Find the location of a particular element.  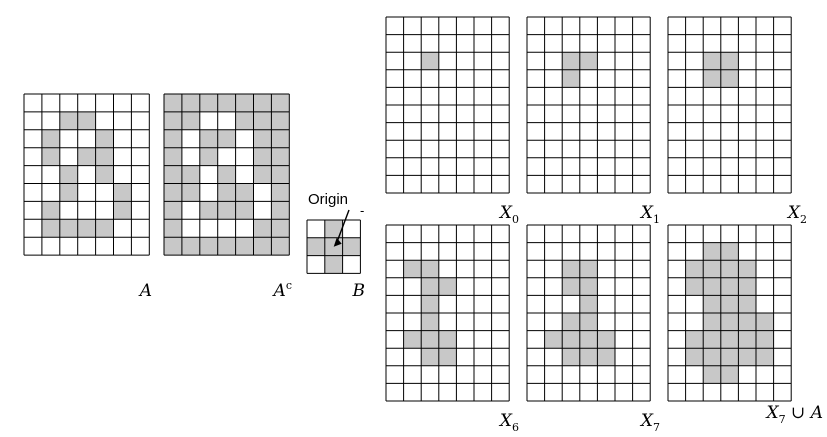

label-x7ua: X7 ∪ A is located at coordinates (794, 414).